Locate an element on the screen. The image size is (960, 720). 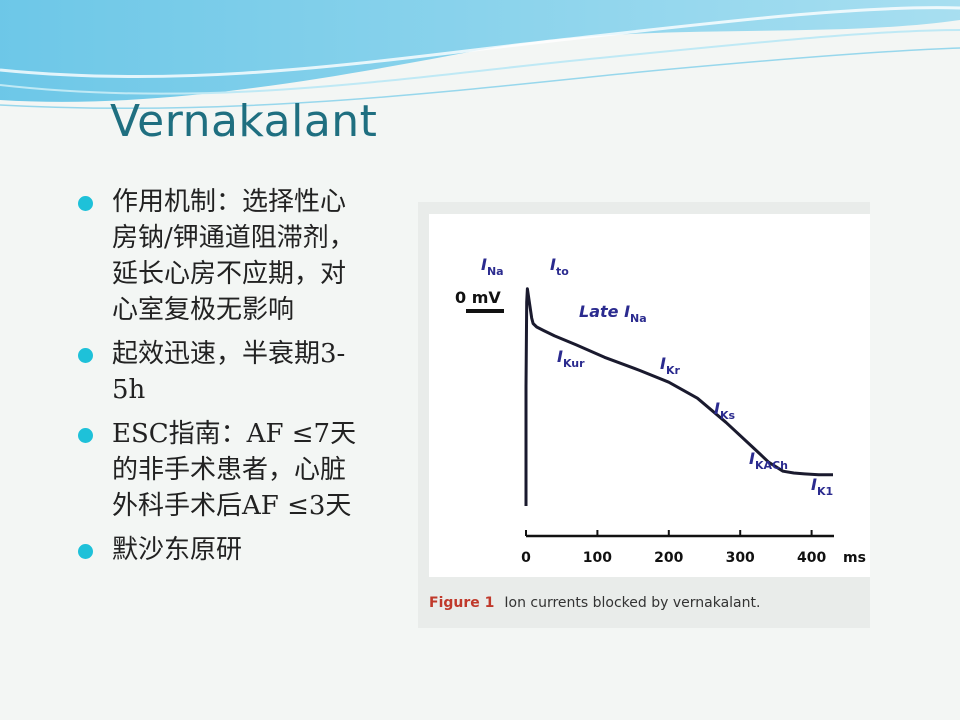
bullet-item: 默沙东原研 is located at coordinates (228, 550).